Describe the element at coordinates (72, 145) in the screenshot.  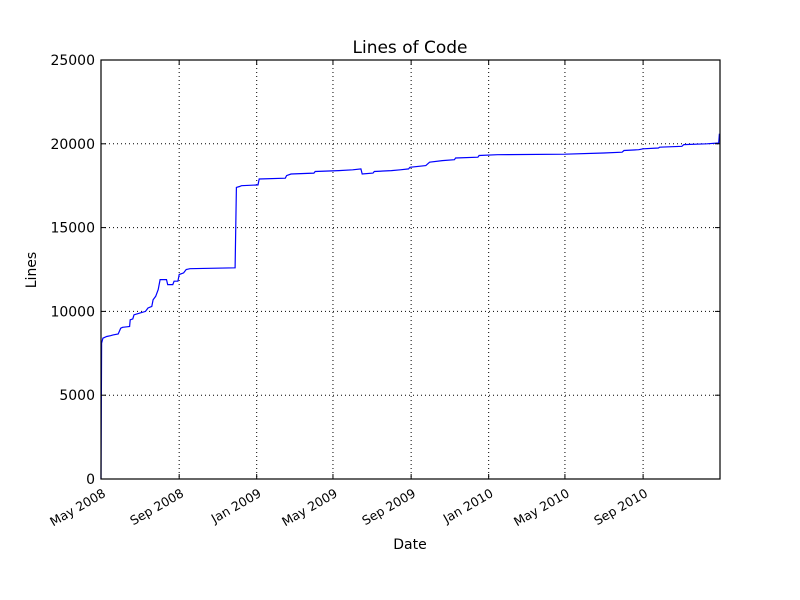
I see `y-tick-label: 20000` at that location.